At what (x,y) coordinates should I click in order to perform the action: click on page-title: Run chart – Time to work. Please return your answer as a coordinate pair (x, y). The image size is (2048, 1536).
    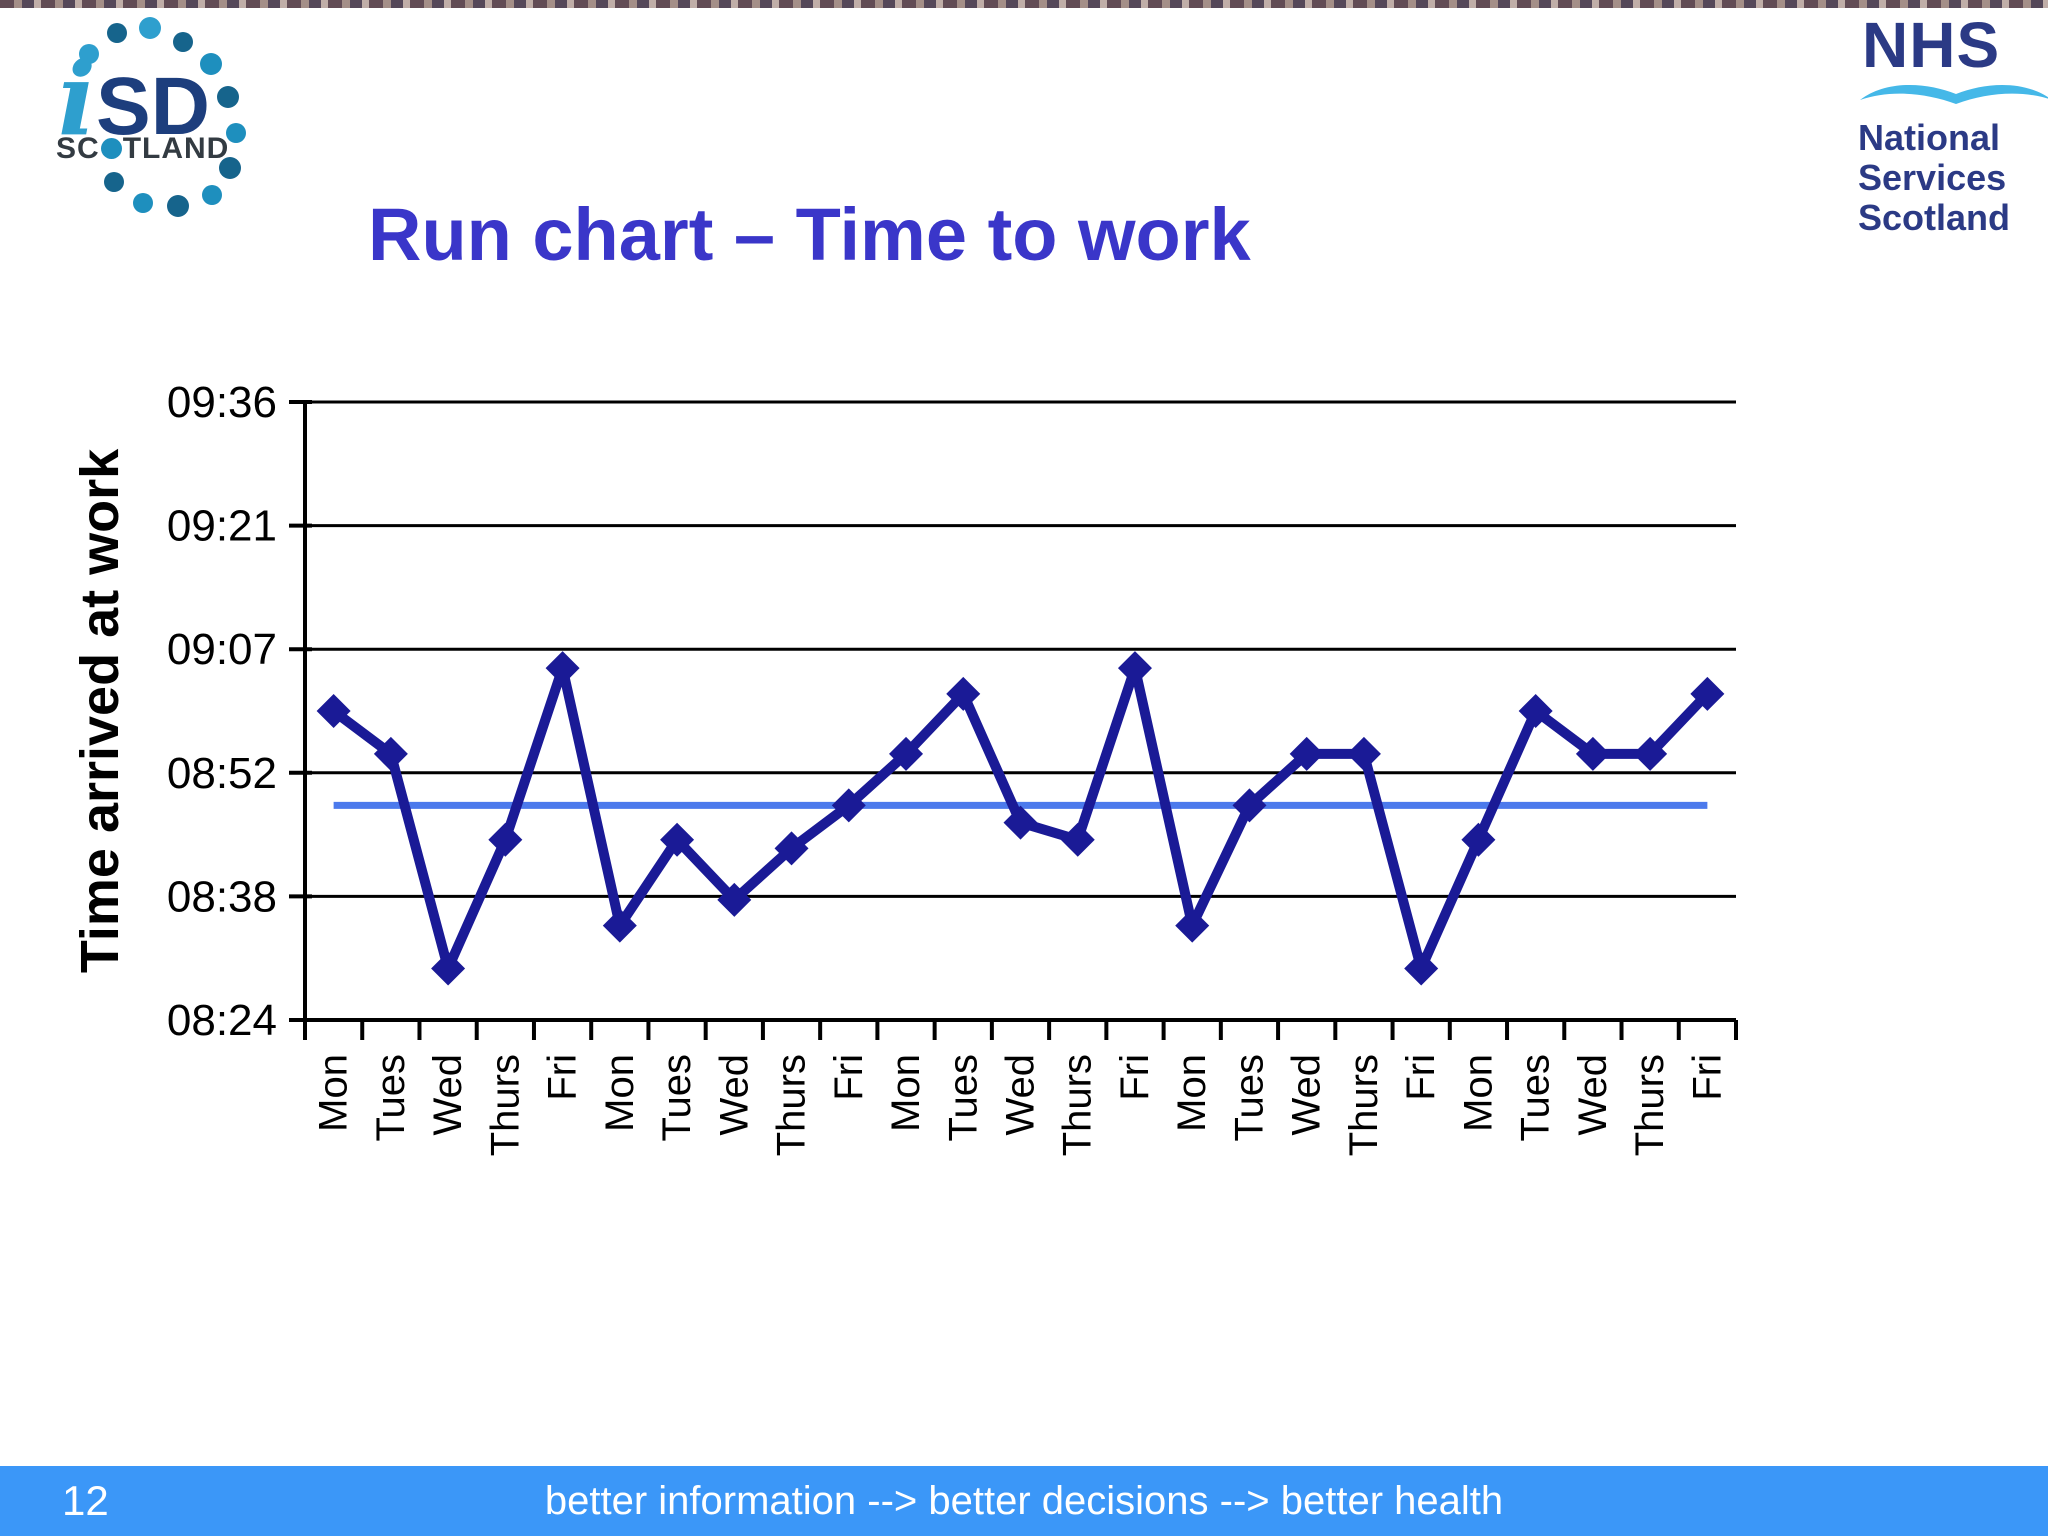
    Looking at the image, I should click on (809, 234).